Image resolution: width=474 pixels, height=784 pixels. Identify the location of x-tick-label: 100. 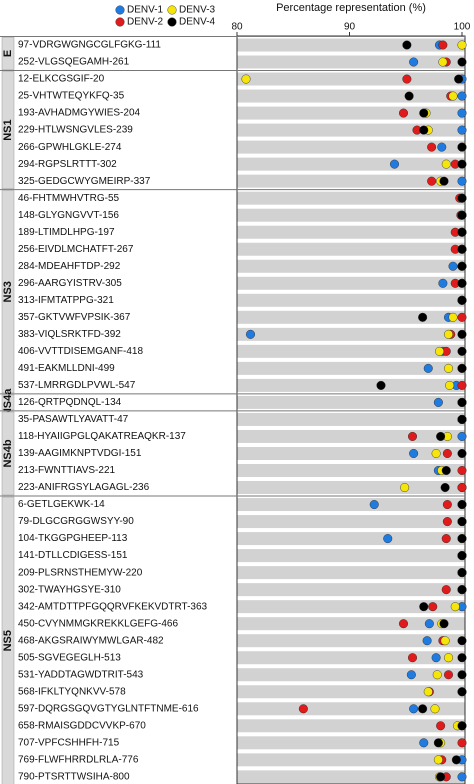
(462, 27).